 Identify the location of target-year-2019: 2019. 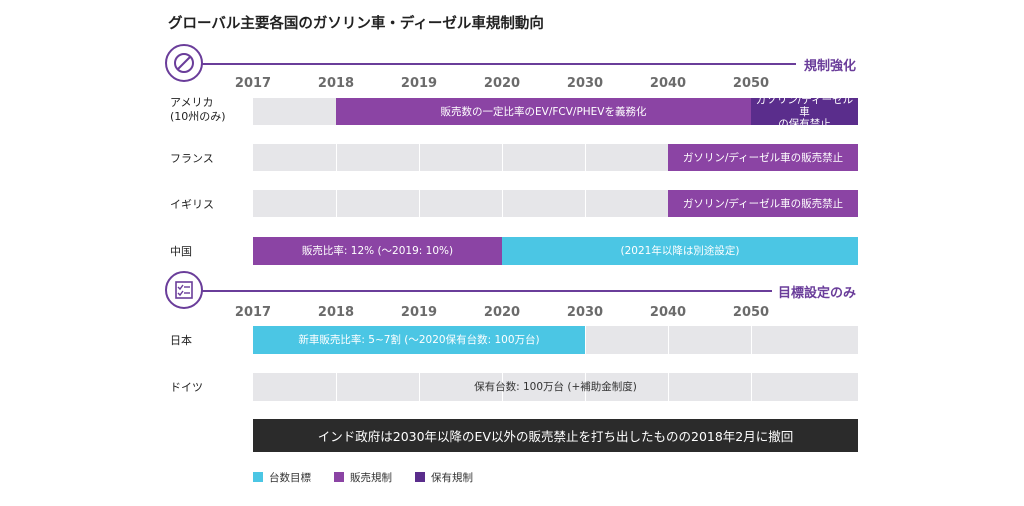
(419, 312).